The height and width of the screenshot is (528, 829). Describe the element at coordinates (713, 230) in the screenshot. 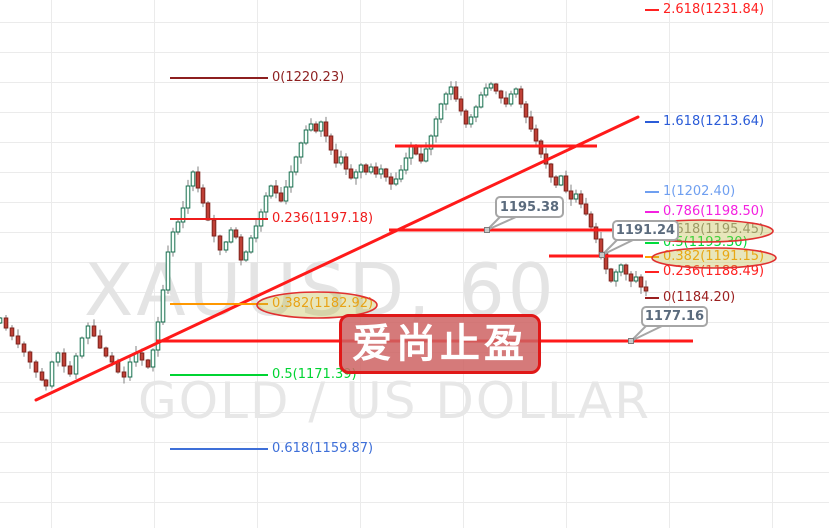

I see `fib-right-level-label-4: 0.618(1195.45)` at that location.